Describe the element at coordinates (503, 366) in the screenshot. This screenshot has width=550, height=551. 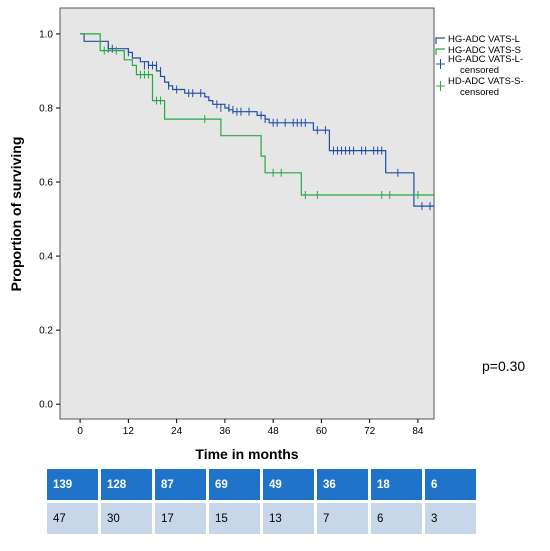
I see `p-value-annotation: p=0.30` at that location.